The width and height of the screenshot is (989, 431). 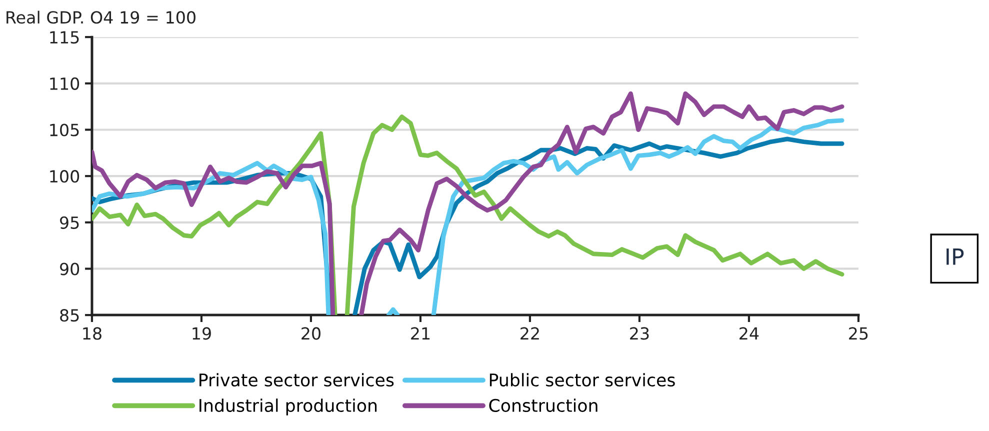 I want to click on legend-label: Industrial production, so click(x=288, y=407).